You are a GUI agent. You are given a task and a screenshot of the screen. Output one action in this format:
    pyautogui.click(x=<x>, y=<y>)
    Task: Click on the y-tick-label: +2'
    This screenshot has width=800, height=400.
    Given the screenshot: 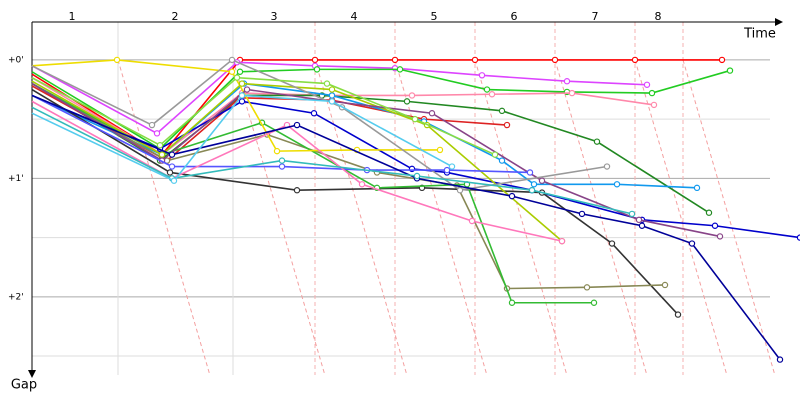 What is the action you would take?
    pyautogui.click(x=16, y=297)
    